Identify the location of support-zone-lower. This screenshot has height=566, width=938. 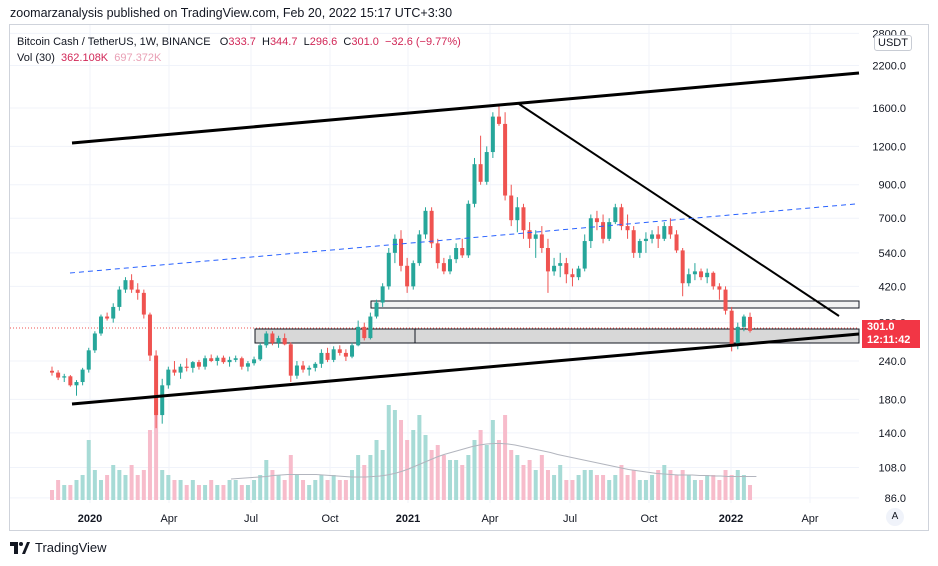
(557, 336).